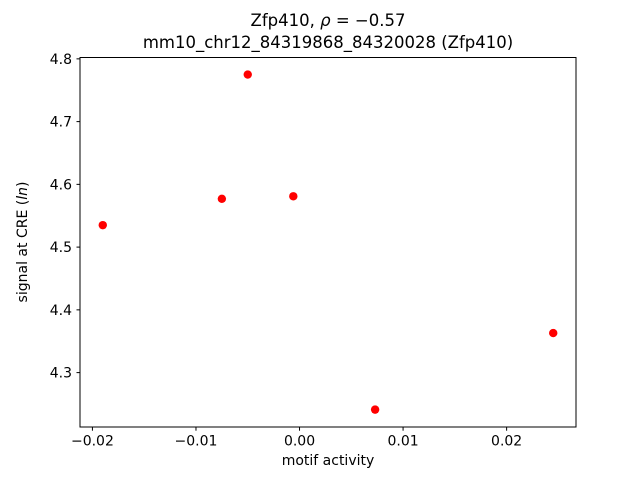 This screenshot has height=484, width=640. I want to click on x-tick-label: 0.02, so click(506, 442).